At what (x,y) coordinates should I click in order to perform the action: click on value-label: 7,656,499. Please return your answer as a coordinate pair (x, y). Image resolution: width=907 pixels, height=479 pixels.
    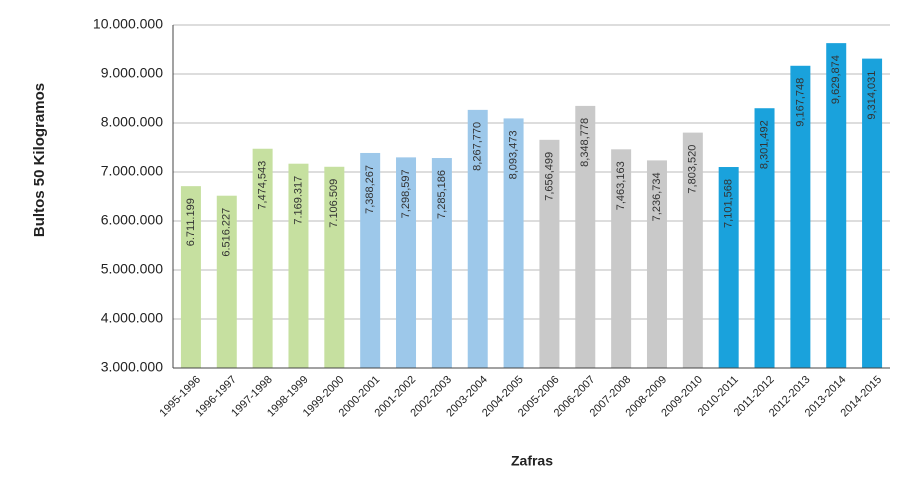
    Looking at the image, I should click on (549, 176).